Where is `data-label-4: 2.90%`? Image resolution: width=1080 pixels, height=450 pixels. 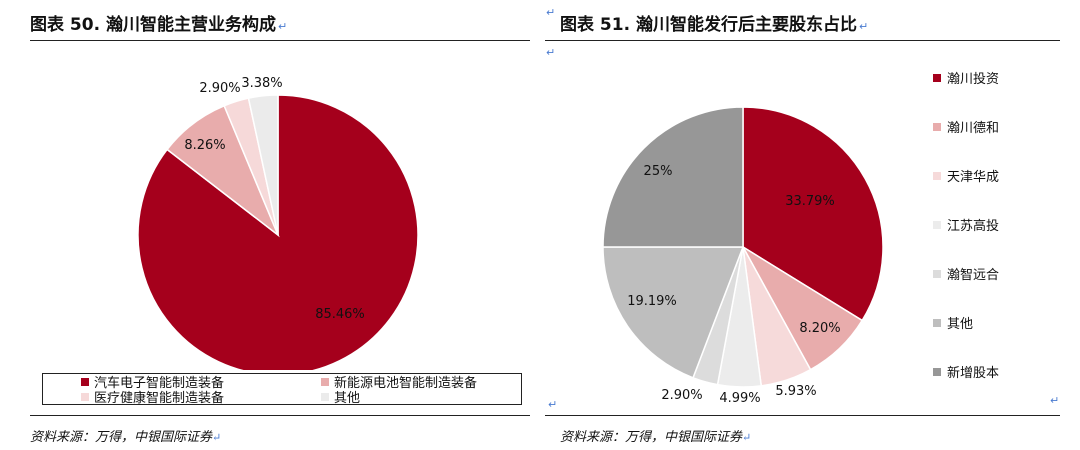 data-label-4: 2.90% is located at coordinates (681, 395).